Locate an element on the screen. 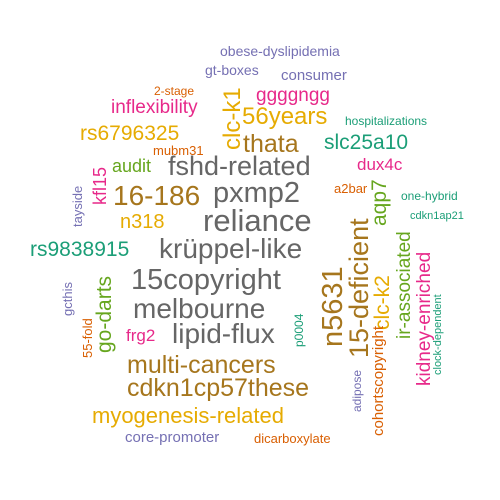 This screenshot has height=500, width=500. word-cdkn1cp57these: cdkn1cp57these is located at coordinates (218, 388).